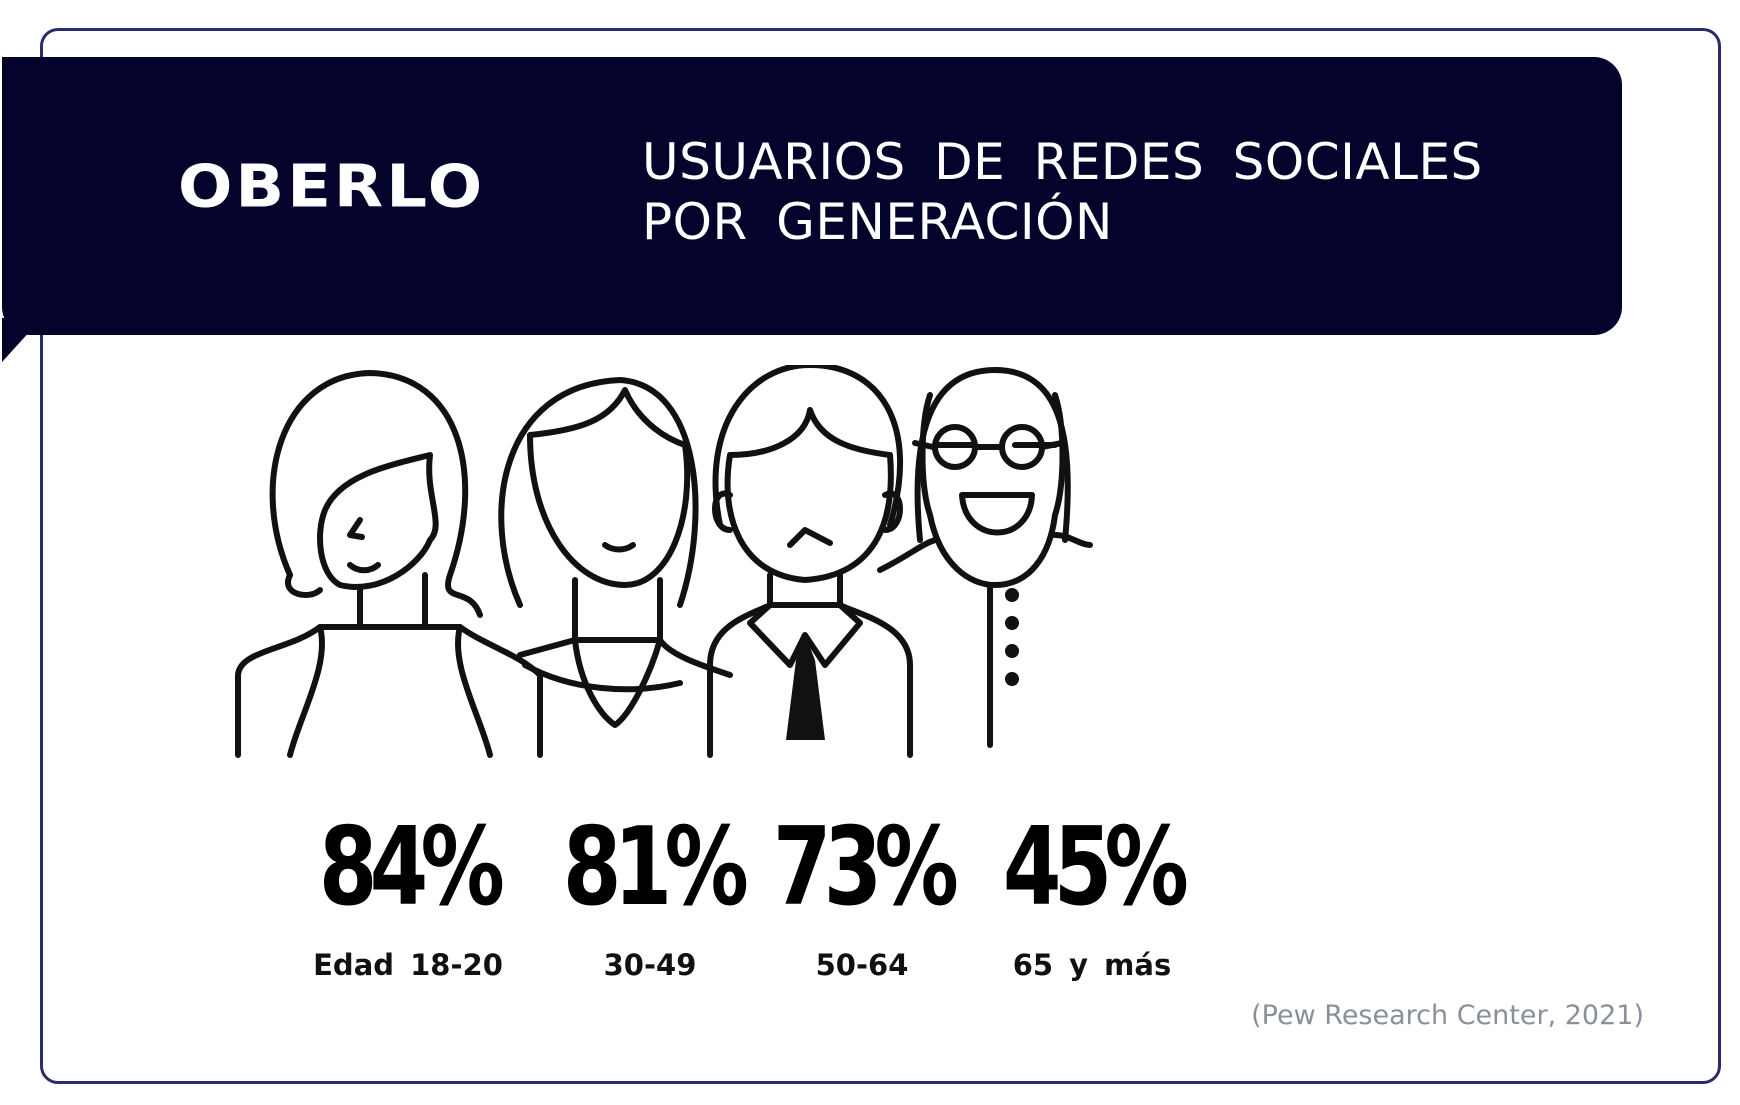 Image resolution: width=1740 pixels, height=1105 pixels. I want to click on category-label-3: 65 y más, so click(1092, 965).